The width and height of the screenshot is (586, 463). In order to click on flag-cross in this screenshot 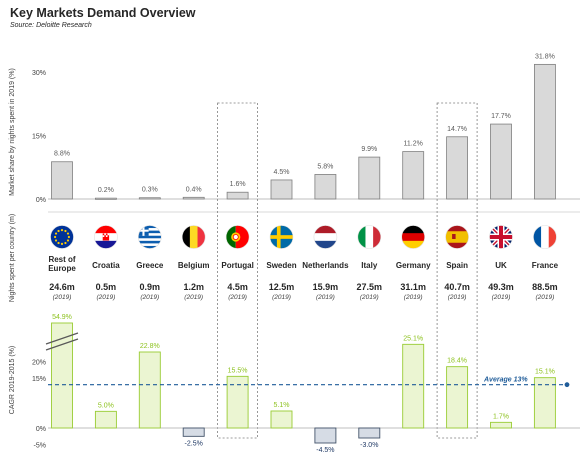, I will do `click(501, 237)`.